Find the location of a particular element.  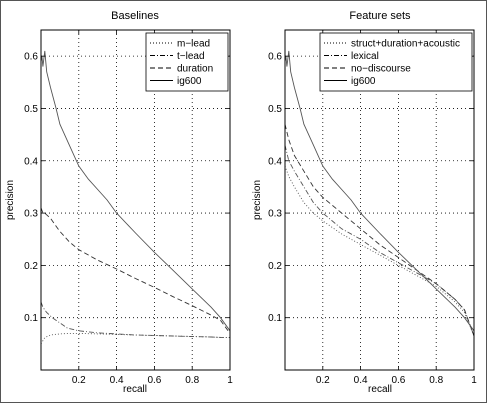

series-line-t-lead is located at coordinates (135, 320).